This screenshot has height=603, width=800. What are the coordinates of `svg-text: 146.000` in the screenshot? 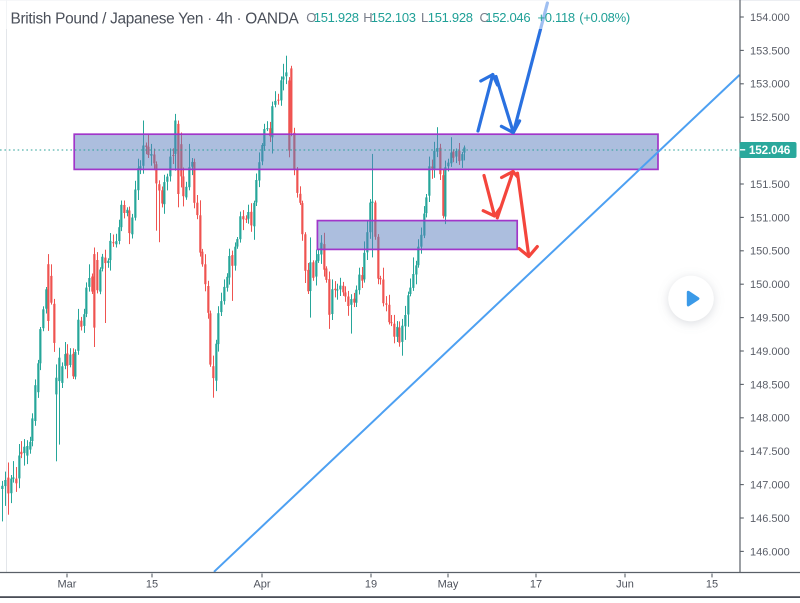 It's located at (770, 552).